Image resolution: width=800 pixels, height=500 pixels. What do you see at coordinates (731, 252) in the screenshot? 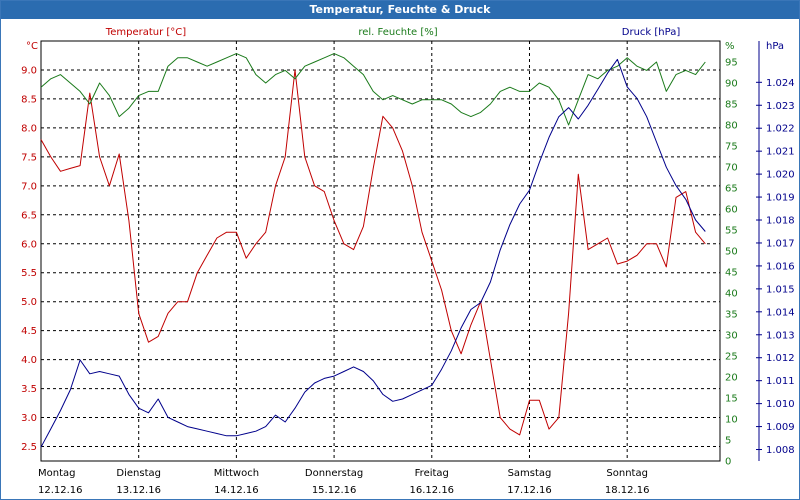
I see `humidity-tick-label: 50` at bounding box center [731, 252].